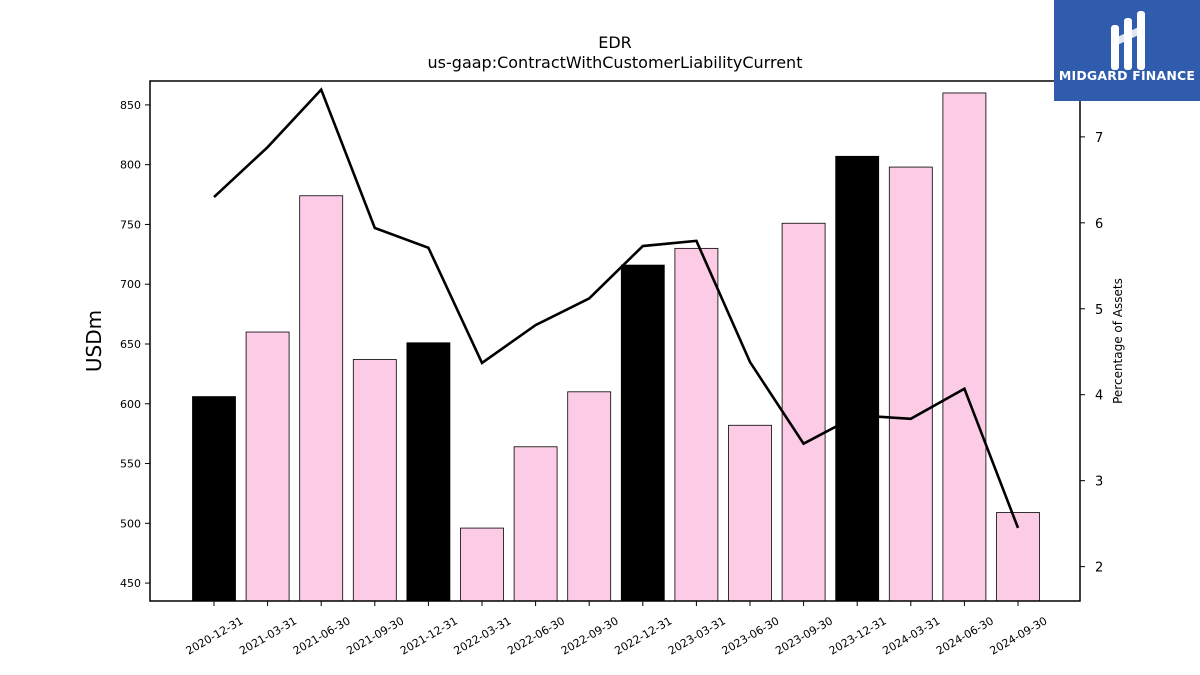 This screenshot has height=675, width=1200. What do you see at coordinates (94, 341) in the screenshot?
I see `y-axis-label: USDm` at bounding box center [94, 341].